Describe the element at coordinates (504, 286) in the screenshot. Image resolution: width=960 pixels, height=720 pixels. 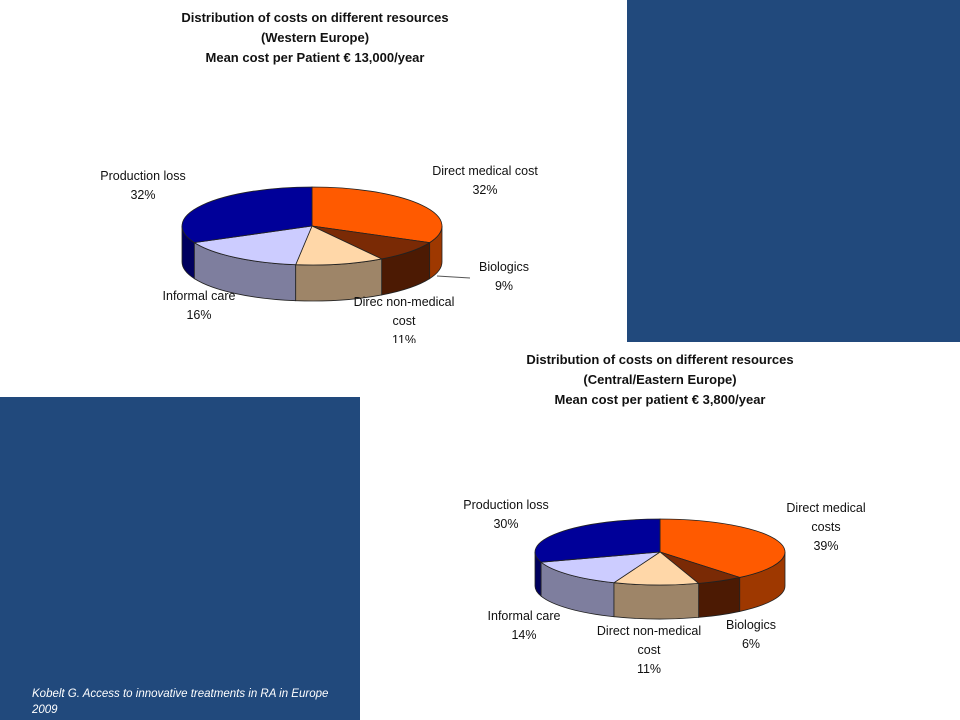
I see `slice-label-pct: 9%` at that location.